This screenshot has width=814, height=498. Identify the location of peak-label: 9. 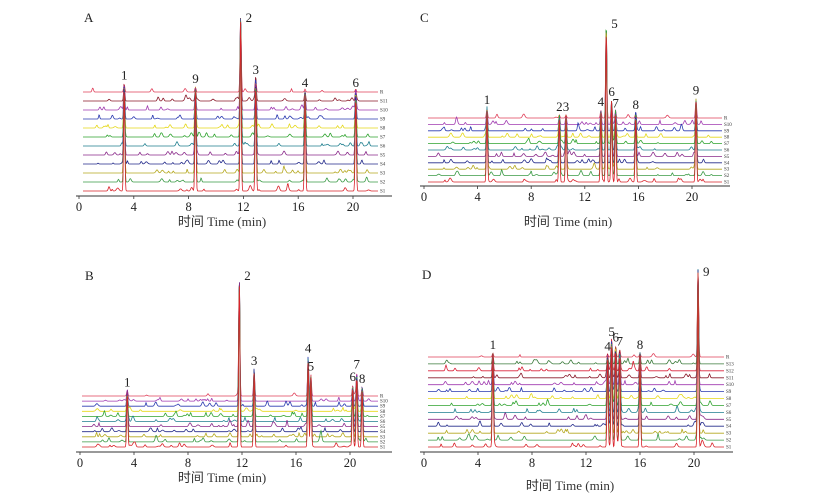
(696, 89).